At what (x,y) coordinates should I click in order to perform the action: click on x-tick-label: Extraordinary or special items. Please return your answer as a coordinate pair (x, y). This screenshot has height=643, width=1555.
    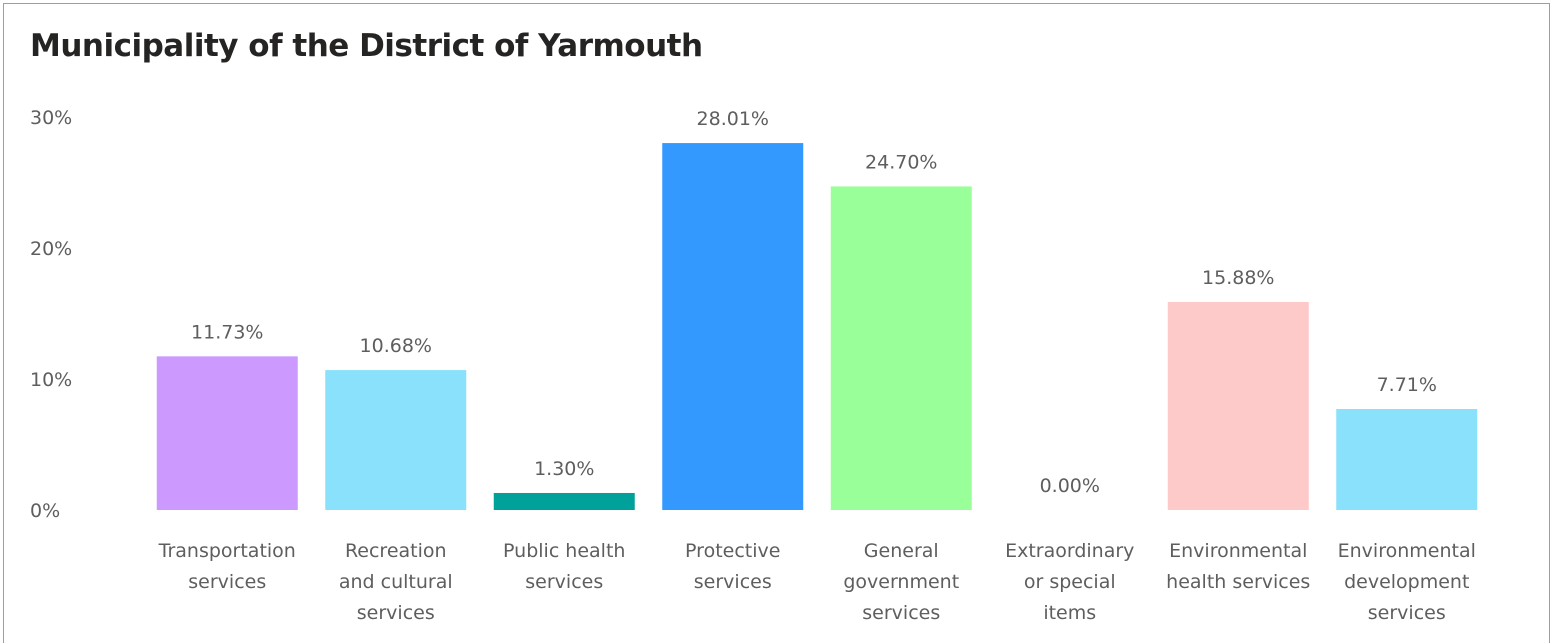
    Looking at the image, I should click on (1069, 582).